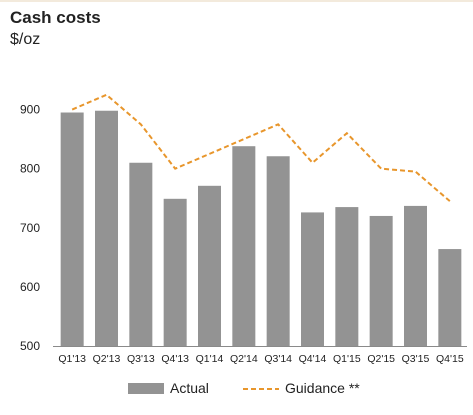  I want to click on legend-label-actual: Actual, so click(189, 388).